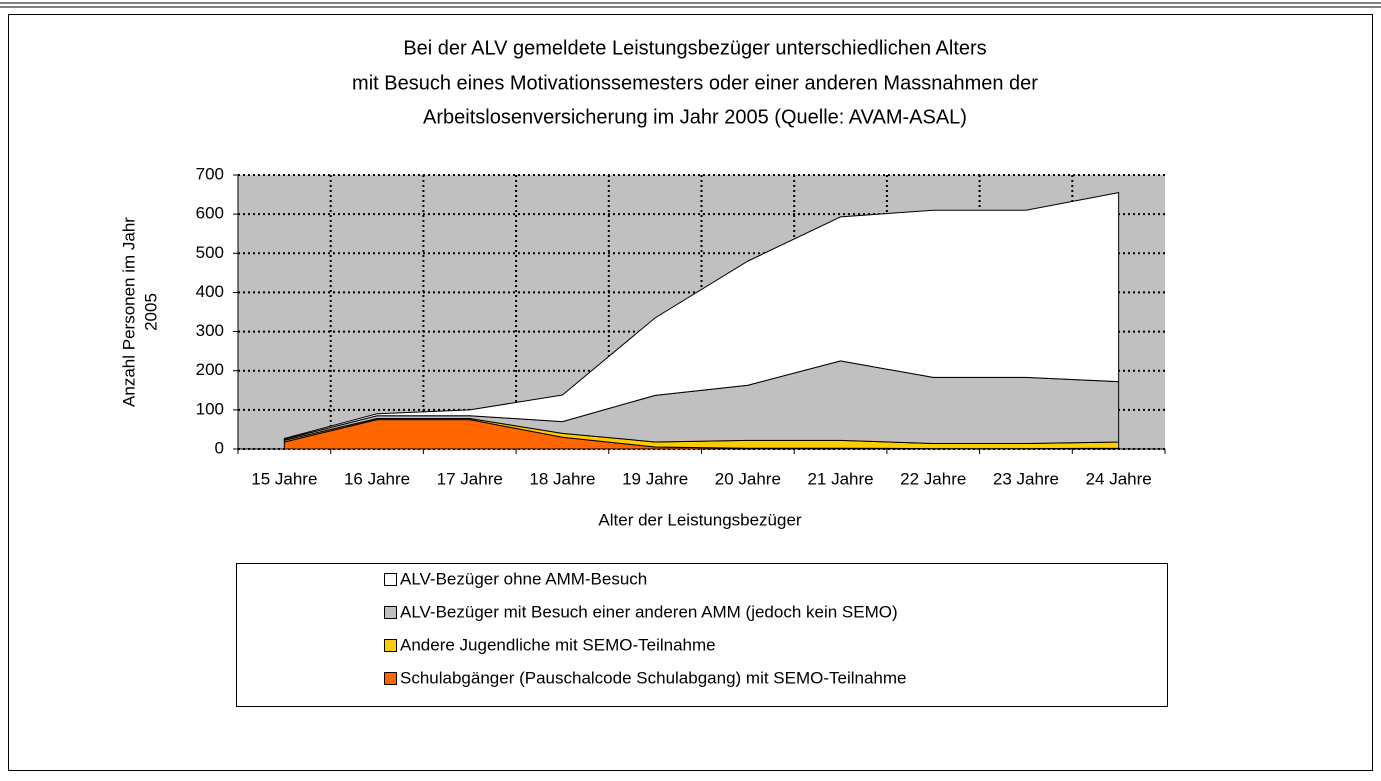 The image size is (1381, 781). What do you see at coordinates (655, 478) in the screenshot?
I see `x-tick-label: 19 Jahre` at bounding box center [655, 478].